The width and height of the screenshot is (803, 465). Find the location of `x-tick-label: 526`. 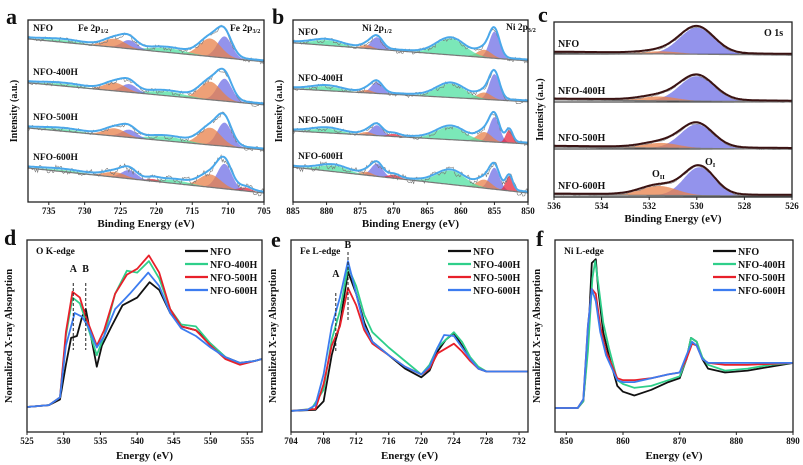

x-tick-label: 526 is located at coordinates (792, 206).